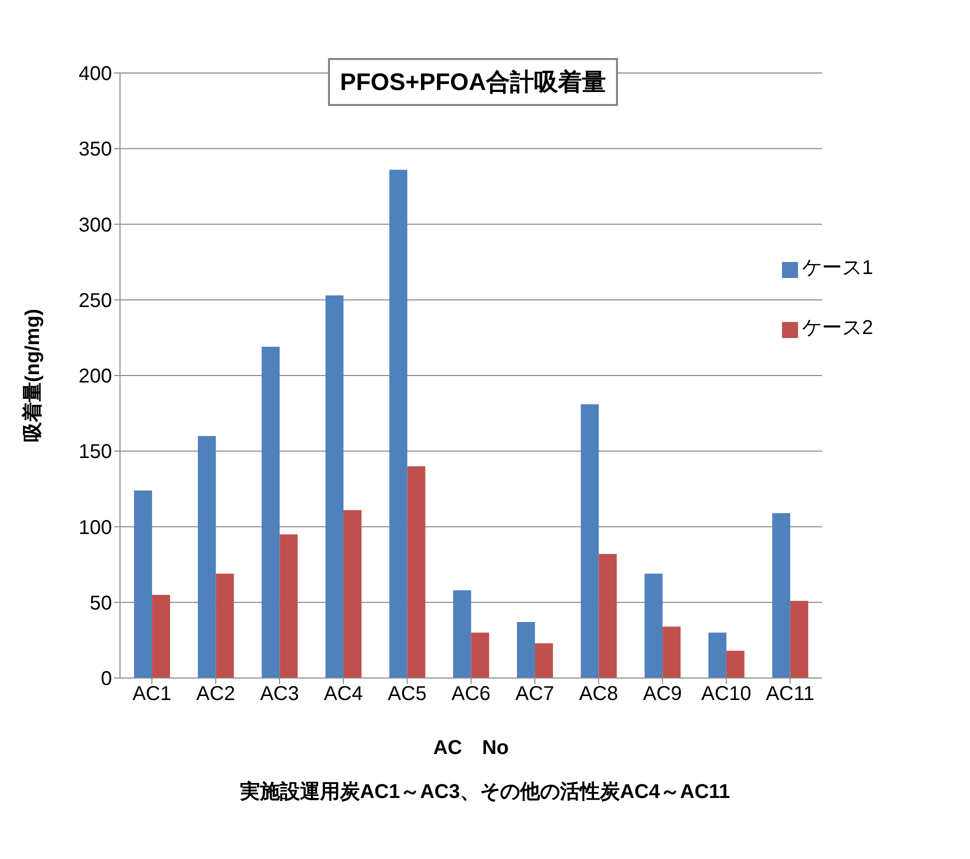 The width and height of the screenshot is (970, 859). I want to click on y-tick-label: 100, so click(95, 527).